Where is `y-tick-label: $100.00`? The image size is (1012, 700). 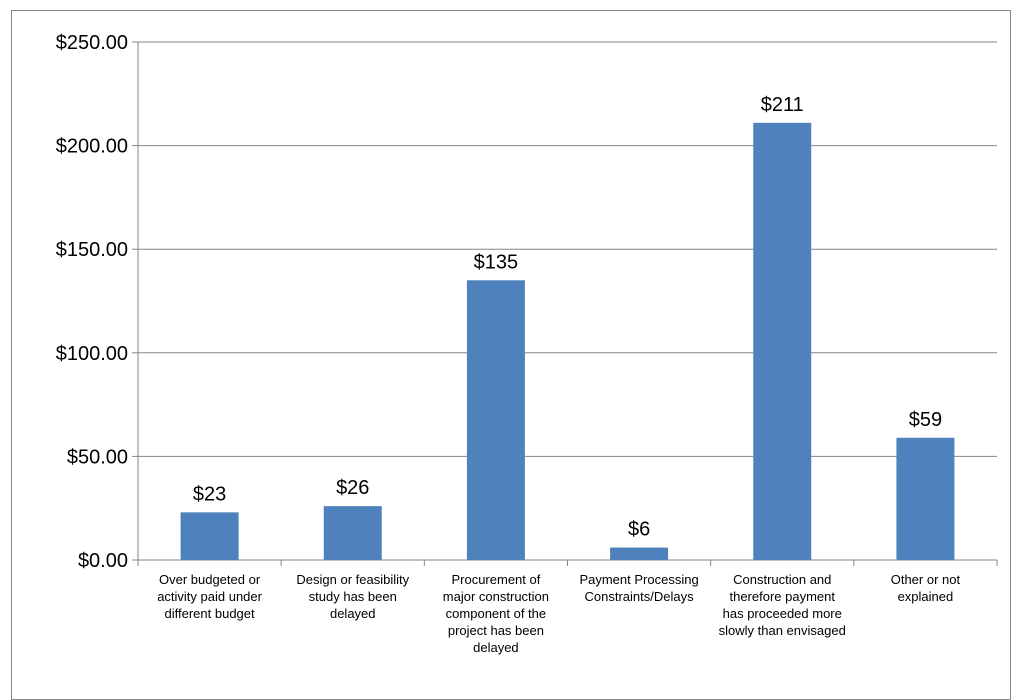 y-tick-label: $100.00 is located at coordinates (92, 354).